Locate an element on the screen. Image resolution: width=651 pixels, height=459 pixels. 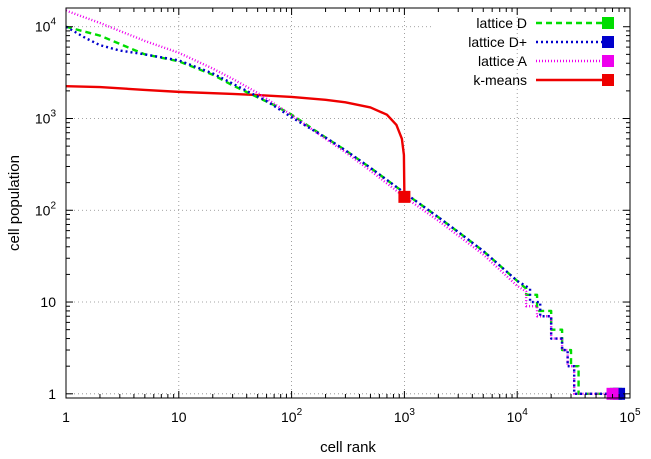
x-tick-label-exp: 5 is located at coordinates (638, 412).